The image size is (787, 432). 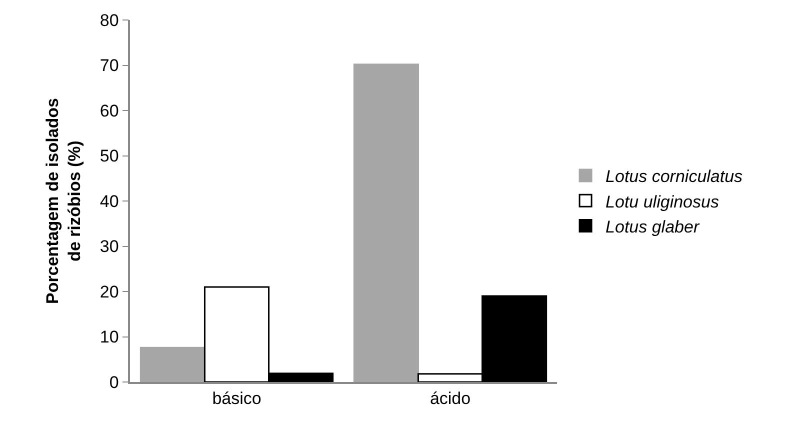 I want to click on y-axis-title: Porcentagem de isolados de rizóbios (%), so click(x=63, y=201).